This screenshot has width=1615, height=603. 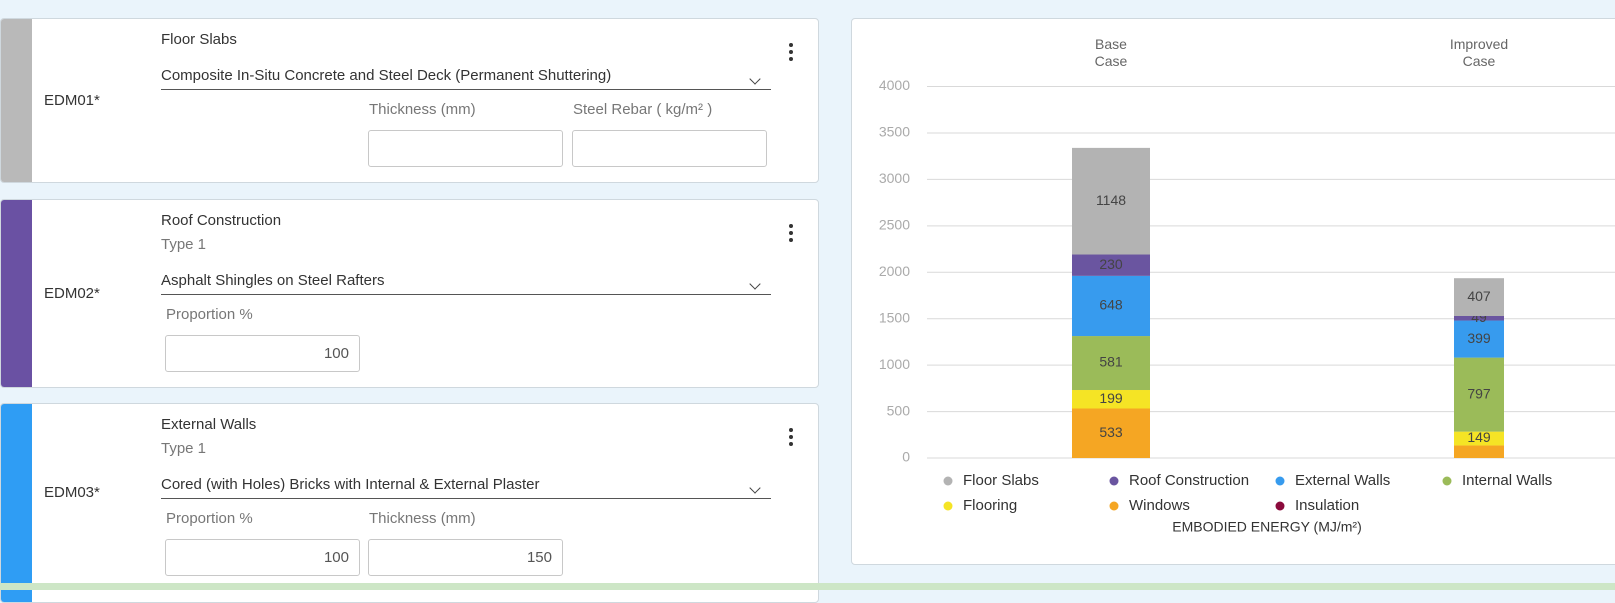 I want to click on y-tick-label: 500, so click(x=899, y=410).